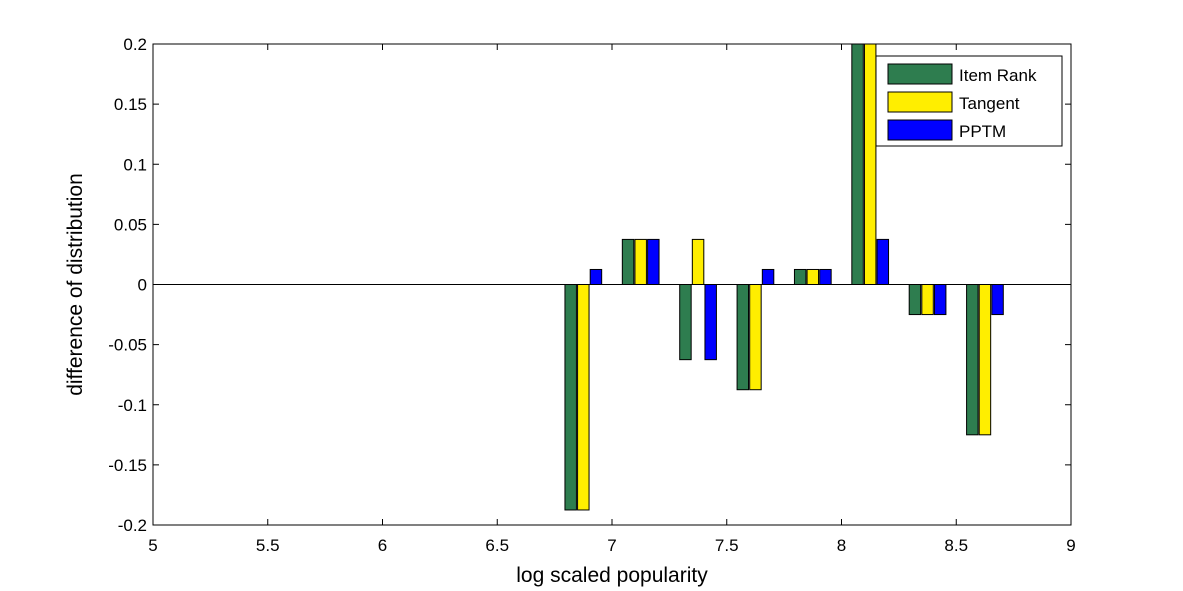  What do you see at coordinates (152, 545) in the screenshot?
I see `x-tick-label: 5` at bounding box center [152, 545].